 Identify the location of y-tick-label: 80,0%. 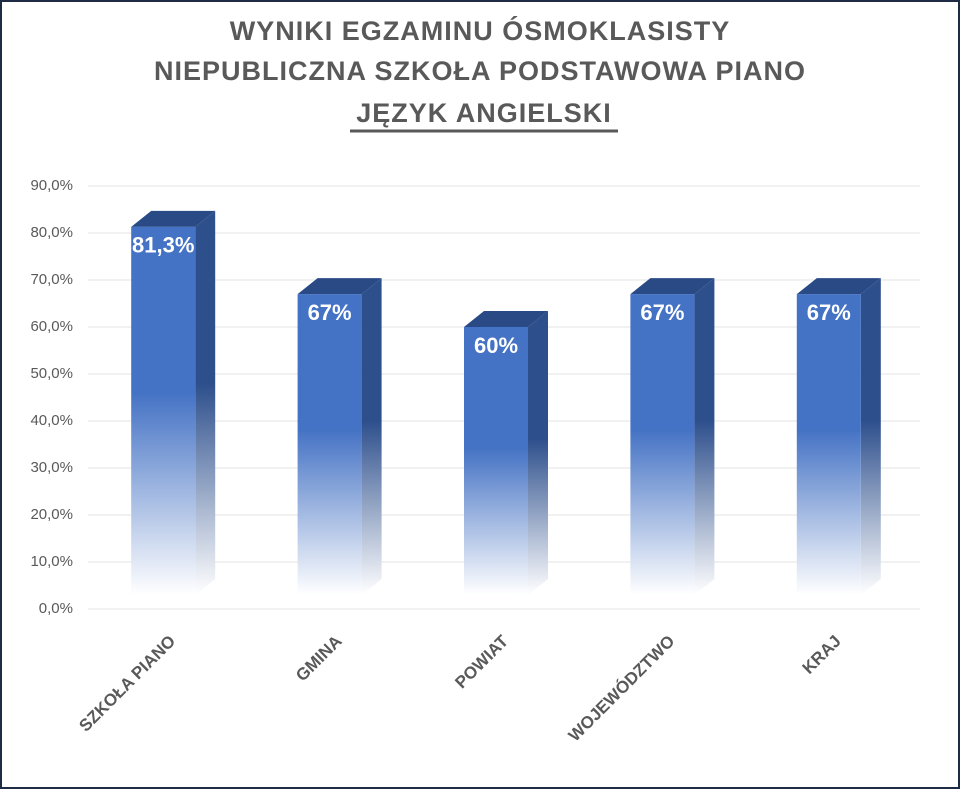
(51, 232).